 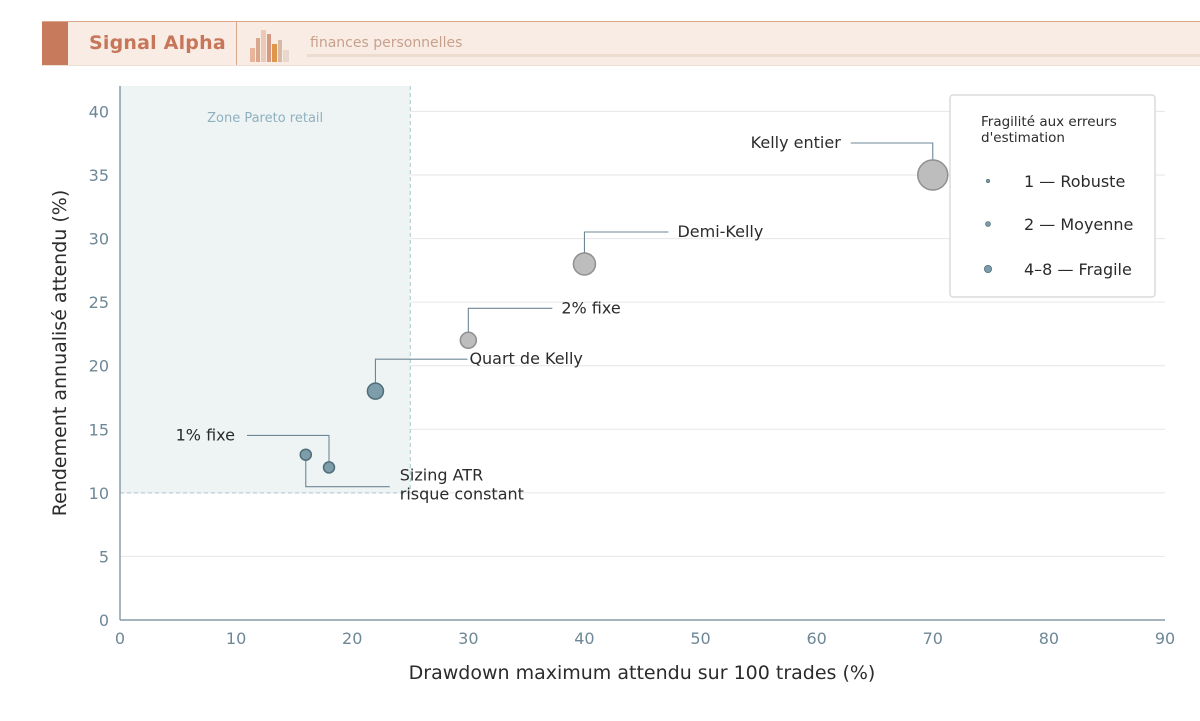 What do you see at coordinates (584, 638) in the screenshot?
I see `x-tick-label: 40` at bounding box center [584, 638].